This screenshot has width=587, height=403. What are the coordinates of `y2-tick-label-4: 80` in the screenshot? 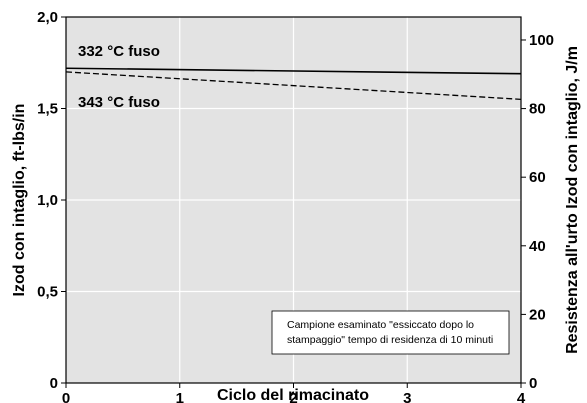 It's located at (537, 109).